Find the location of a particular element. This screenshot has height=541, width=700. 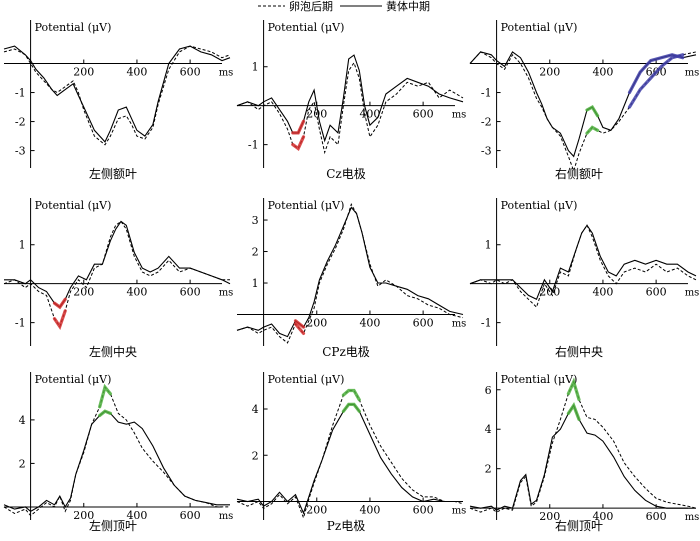

erp-panel-4: -1 1 200 400 600 ms Potential (μV) 左侧中央 is located at coordinates (118, 278).